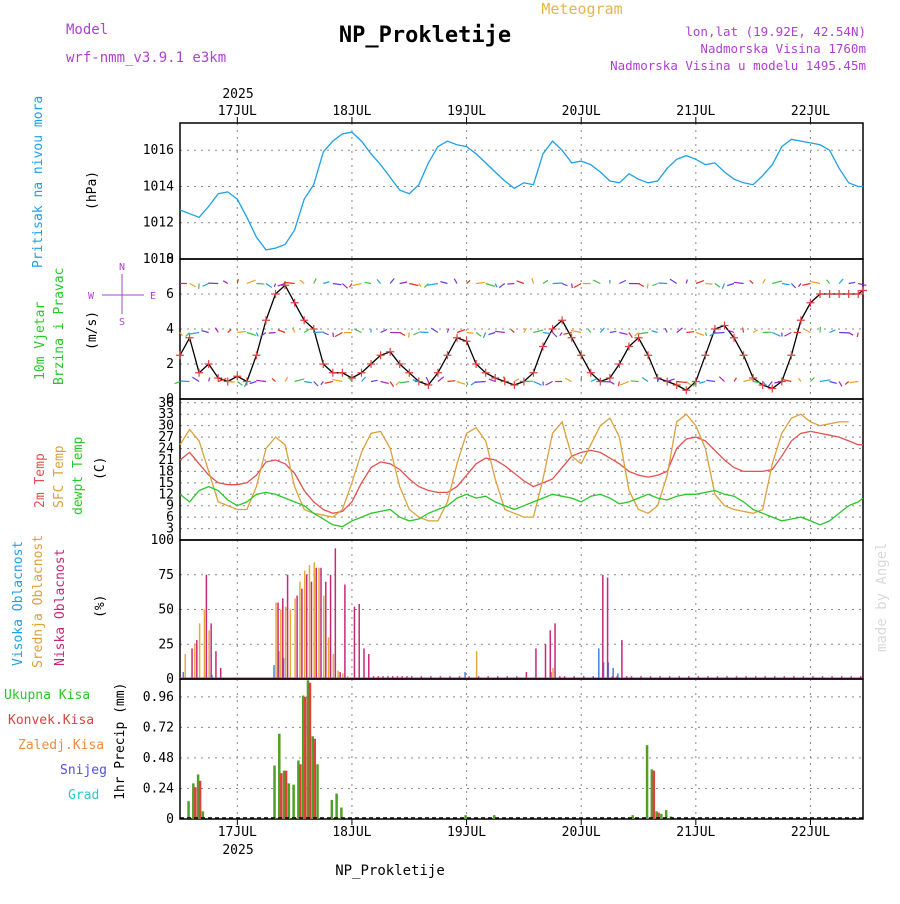  Describe the element at coordinates (91, 296) in the screenshot. I see `compass-w: W` at that location.